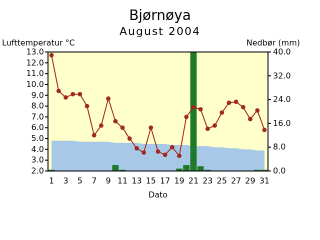  Describe the element at coordinates (165, 181) in the screenshot. I see `x-tick-label: 17` at that location.